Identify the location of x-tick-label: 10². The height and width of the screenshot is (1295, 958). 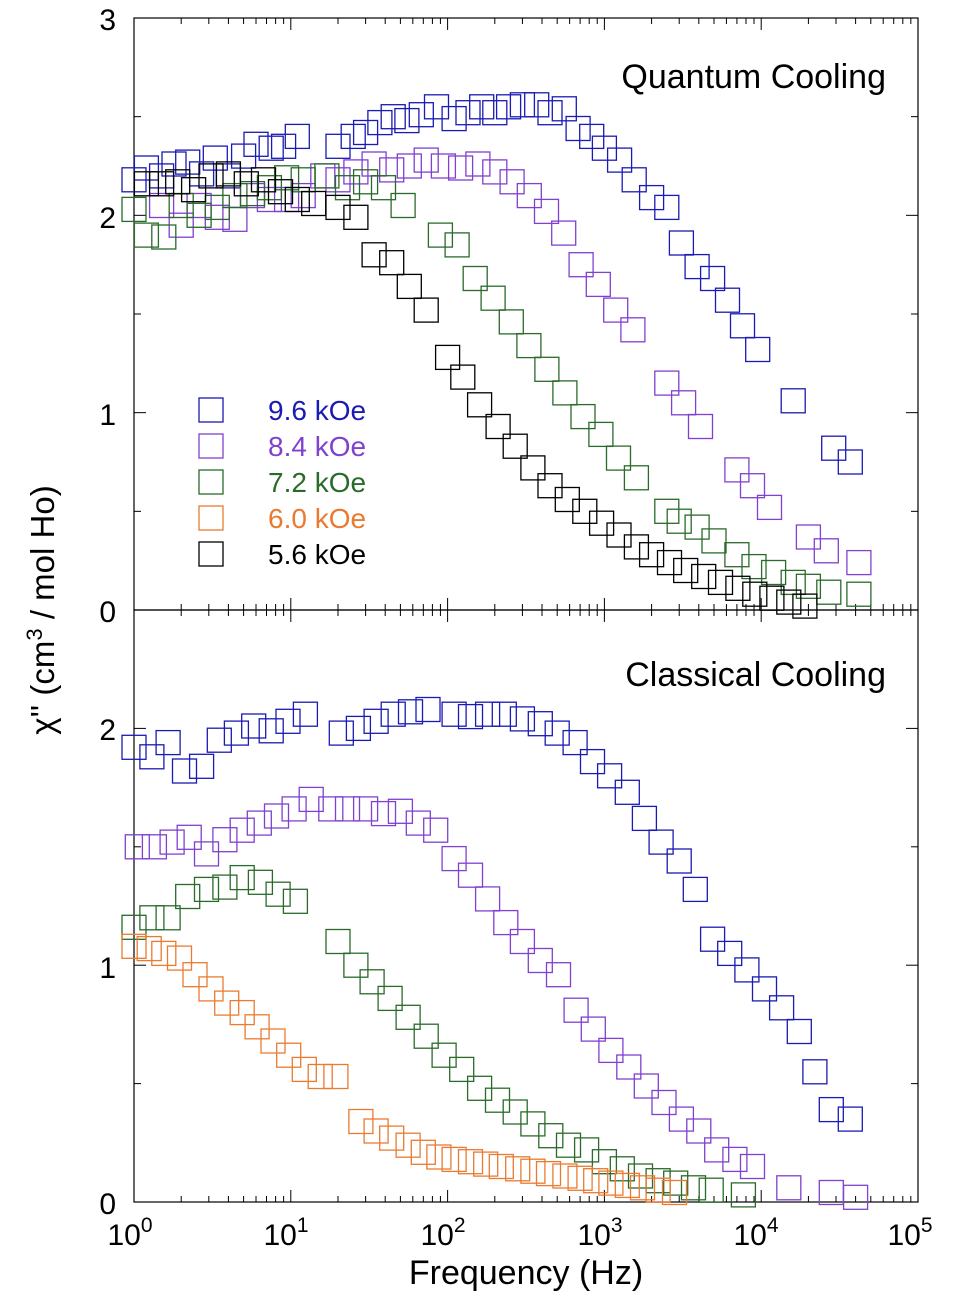
(442, 1233).